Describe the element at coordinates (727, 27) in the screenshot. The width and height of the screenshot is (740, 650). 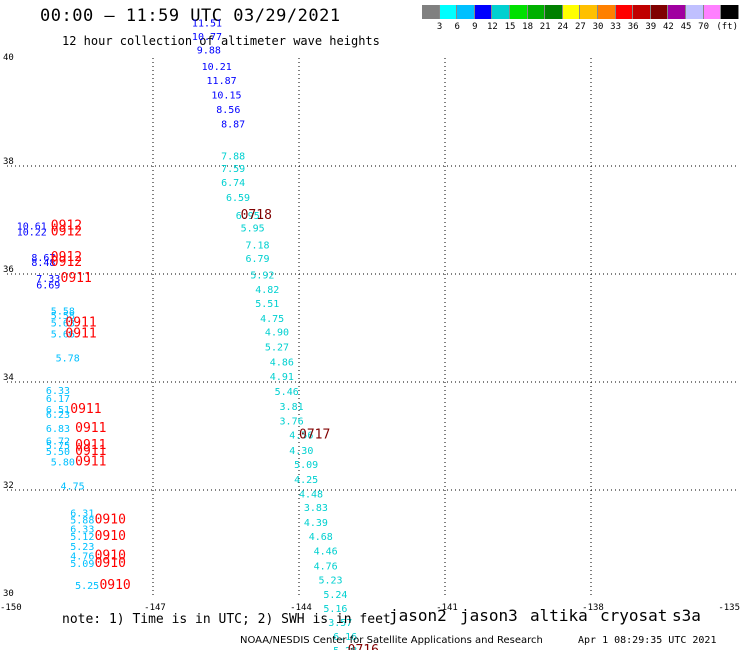
I see `color-scale-label: (ft)` at that location.